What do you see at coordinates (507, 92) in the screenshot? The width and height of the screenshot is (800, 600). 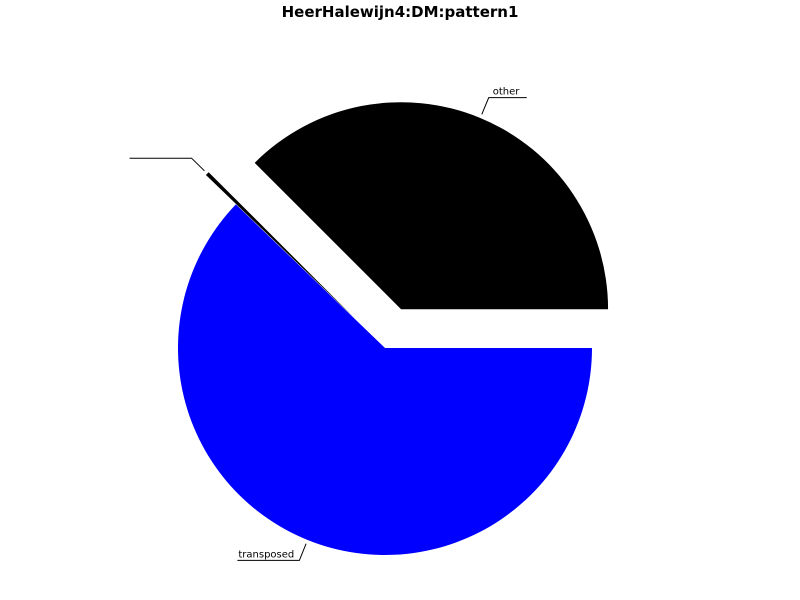 I see `slice-label-other: other` at bounding box center [507, 92].